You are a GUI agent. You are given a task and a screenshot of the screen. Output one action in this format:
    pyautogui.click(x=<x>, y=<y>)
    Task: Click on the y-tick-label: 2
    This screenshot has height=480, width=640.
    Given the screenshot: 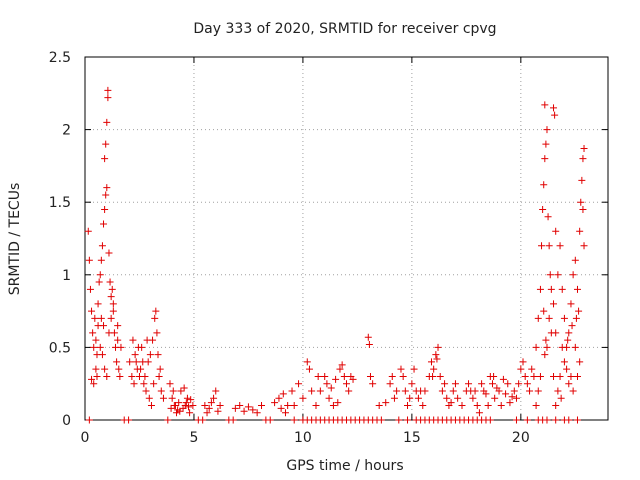 What is the action you would take?
    pyautogui.click(x=66, y=131)
    